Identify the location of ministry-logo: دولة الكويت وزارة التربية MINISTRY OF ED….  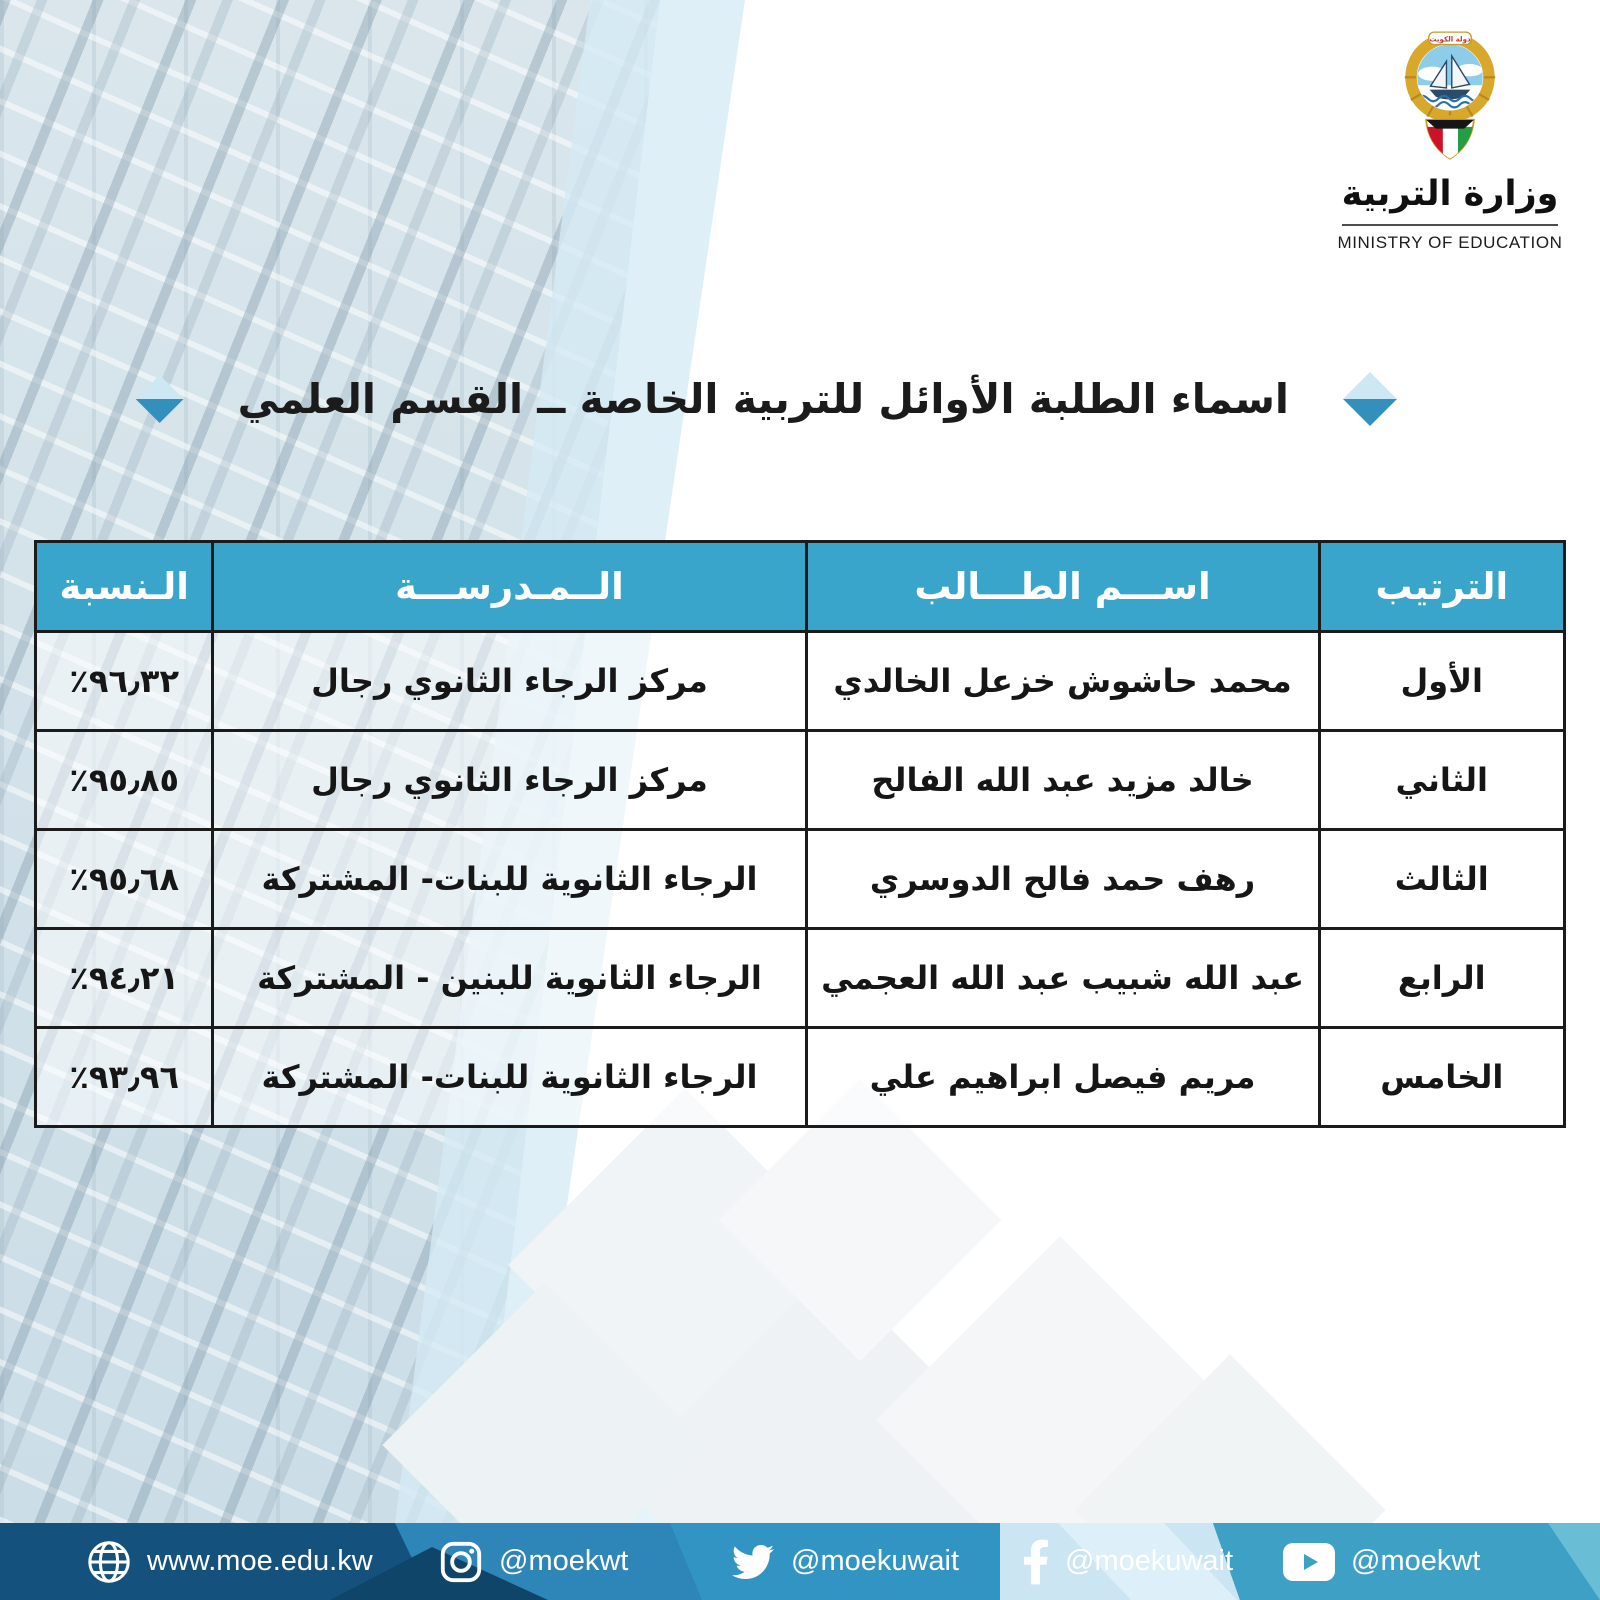
(1450, 138).